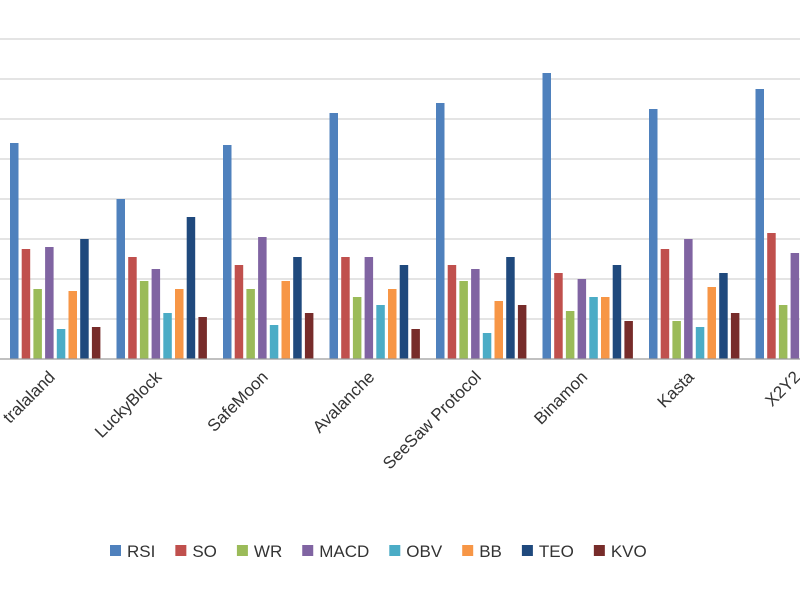 The width and height of the screenshot is (800, 600). Describe the element at coordinates (268, 551) in the screenshot. I see `legend-label-wr: WR` at that location.